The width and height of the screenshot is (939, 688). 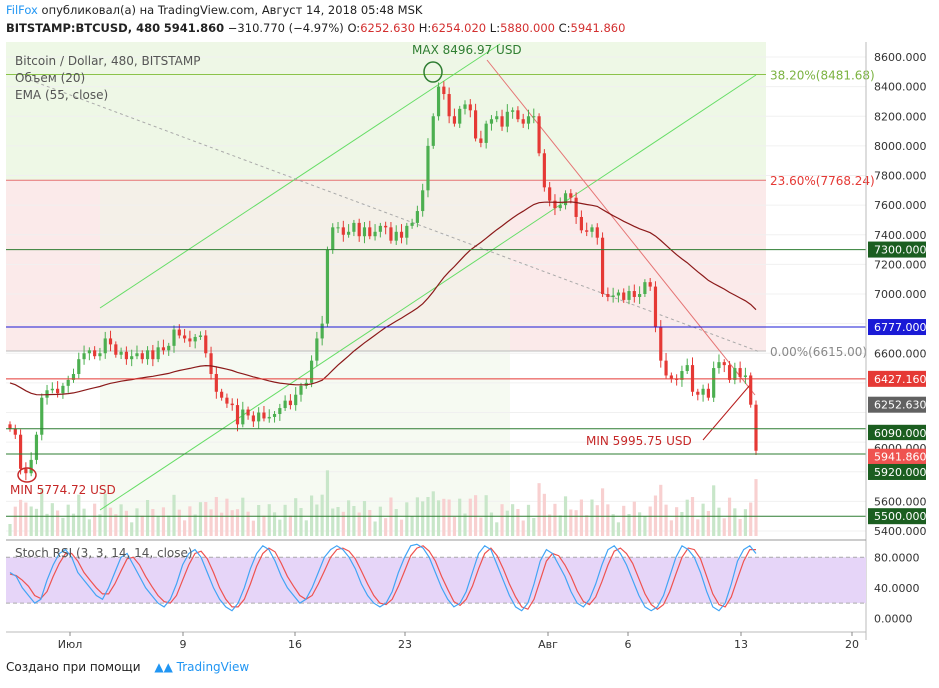 What do you see at coordinates (22, 10) in the screenshot?
I see `author-name: FilFox` at bounding box center [22, 10].